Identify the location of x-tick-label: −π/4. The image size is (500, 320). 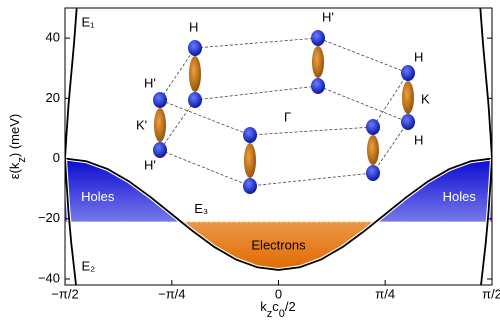
(171, 293).